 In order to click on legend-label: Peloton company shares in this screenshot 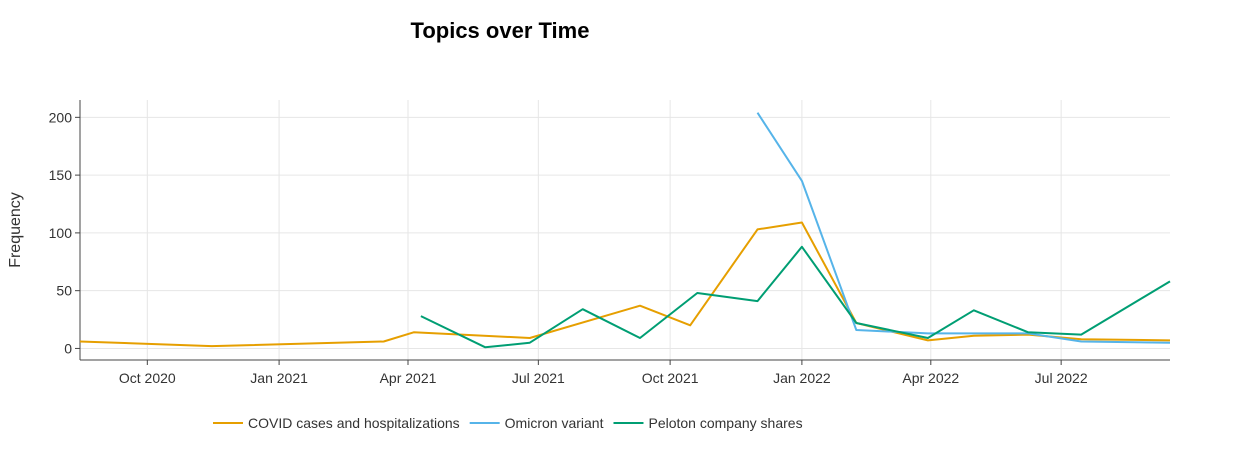, I will do `click(725, 423)`.